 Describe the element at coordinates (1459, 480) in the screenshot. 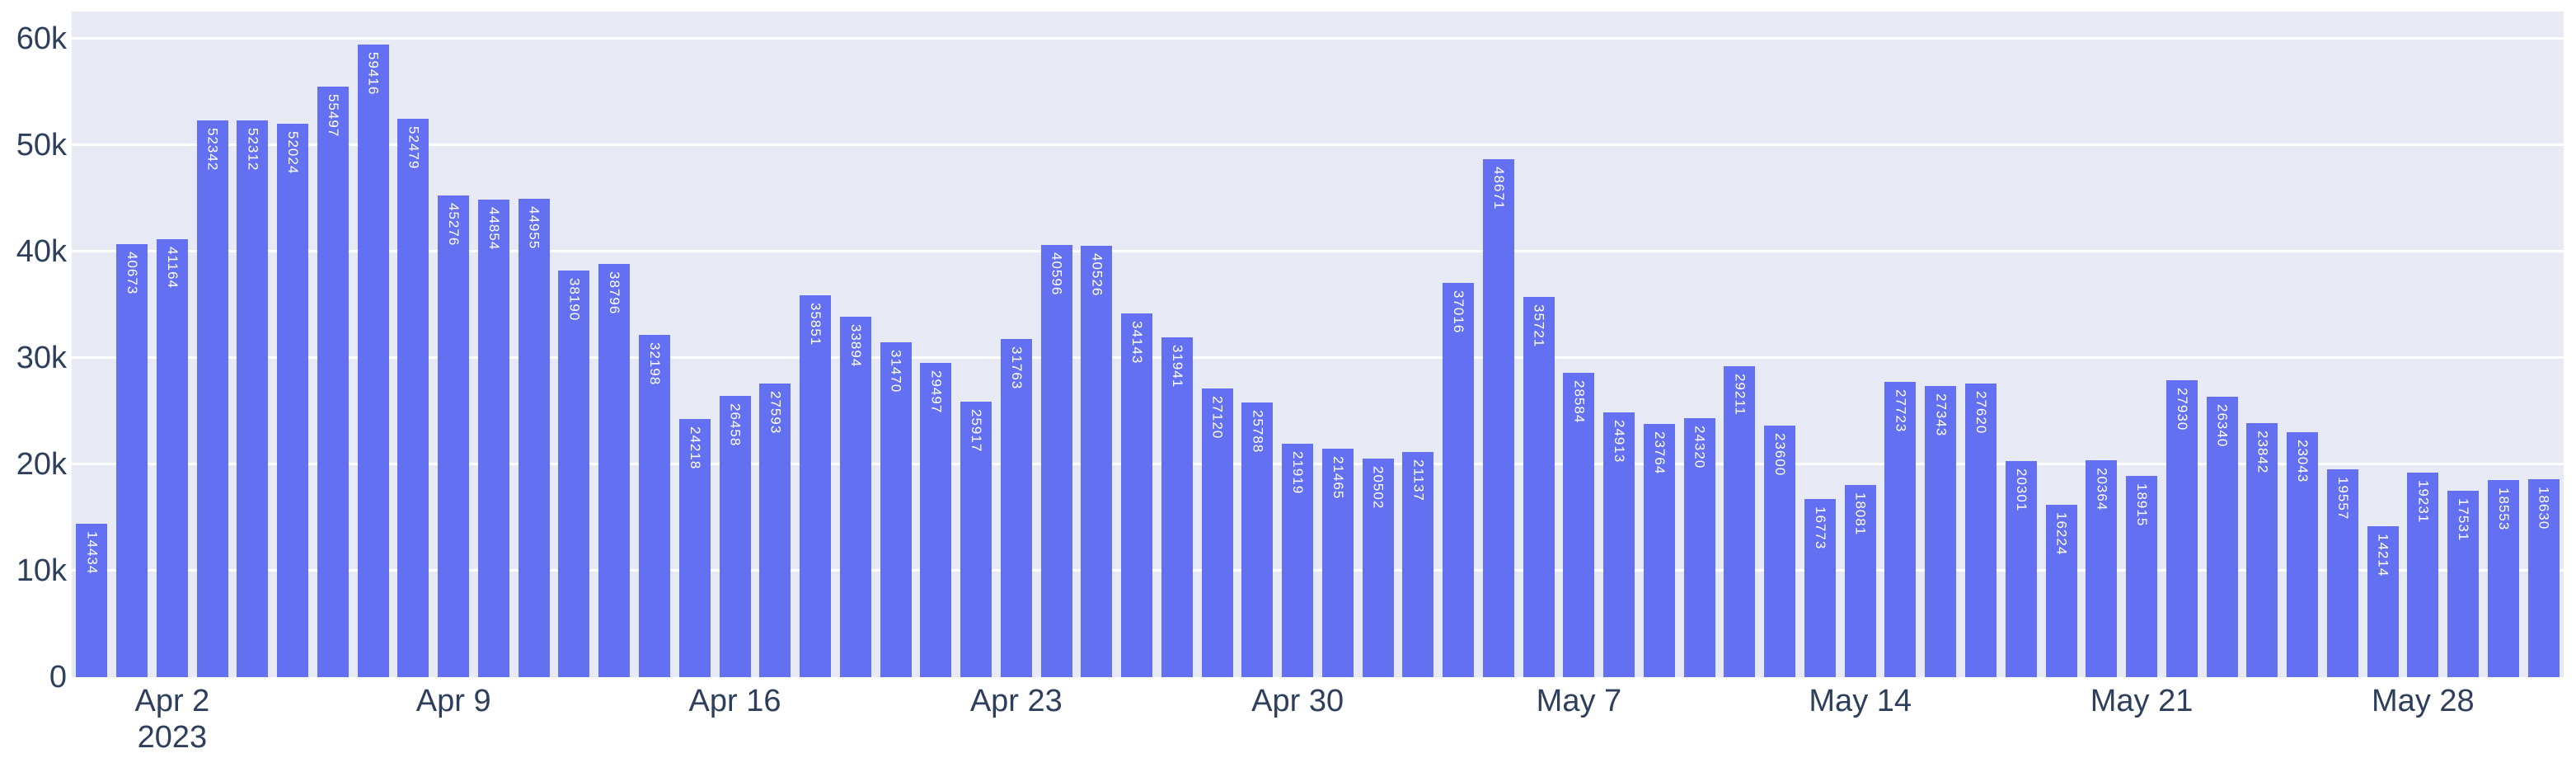

I see `bar-2023-05-04: 37016` at that location.